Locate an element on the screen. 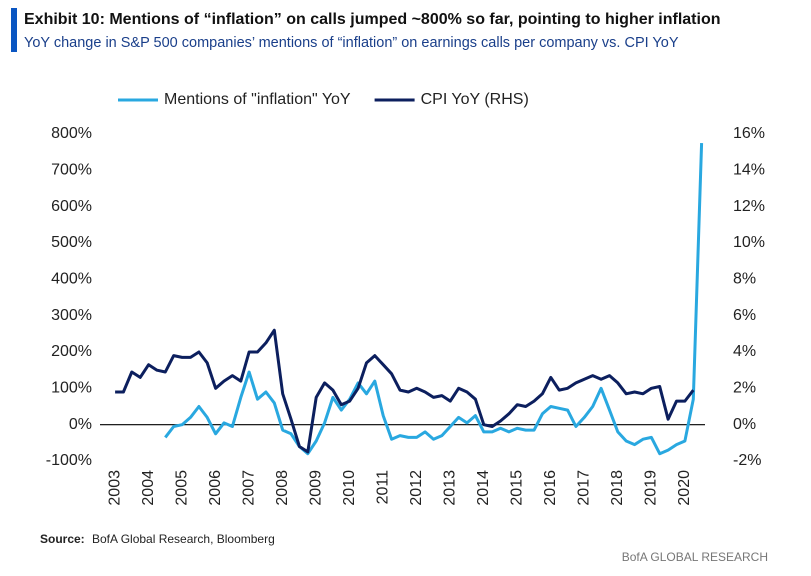 Image resolution: width=811 pixels, height=576 pixels. x-tick-label: 2018 is located at coordinates (617, 488).